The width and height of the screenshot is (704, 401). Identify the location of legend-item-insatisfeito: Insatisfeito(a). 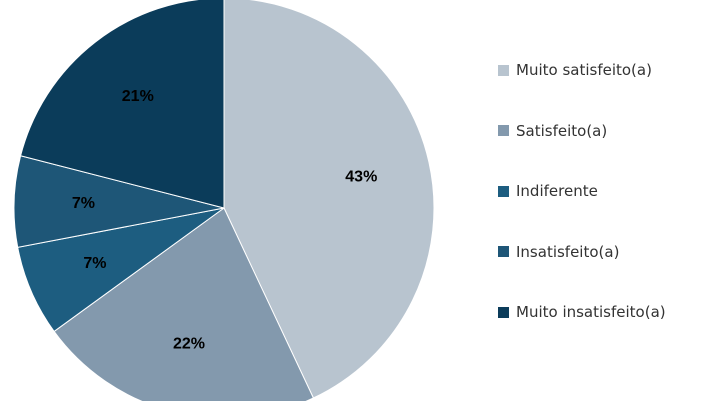
(598, 252).